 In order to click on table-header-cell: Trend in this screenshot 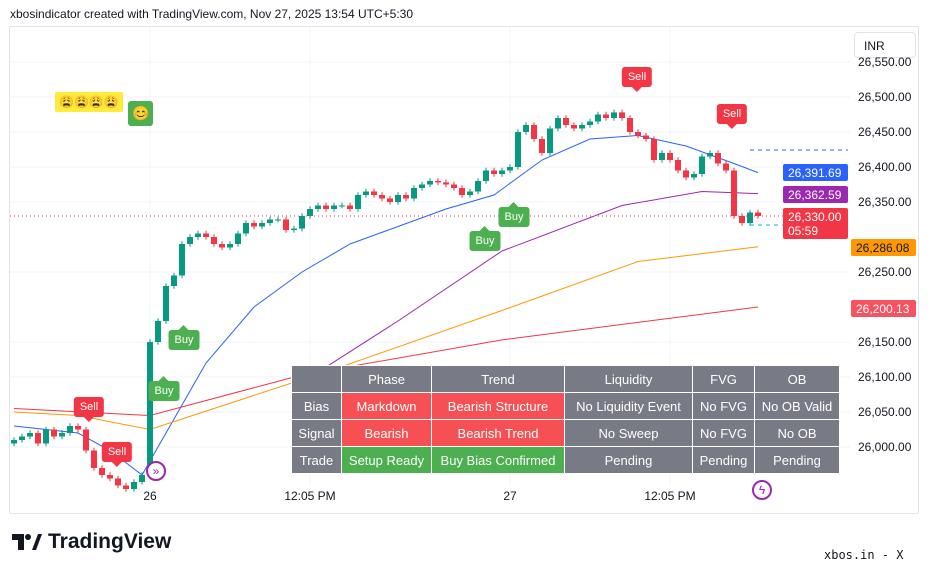, I will do `click(498, 379)`.